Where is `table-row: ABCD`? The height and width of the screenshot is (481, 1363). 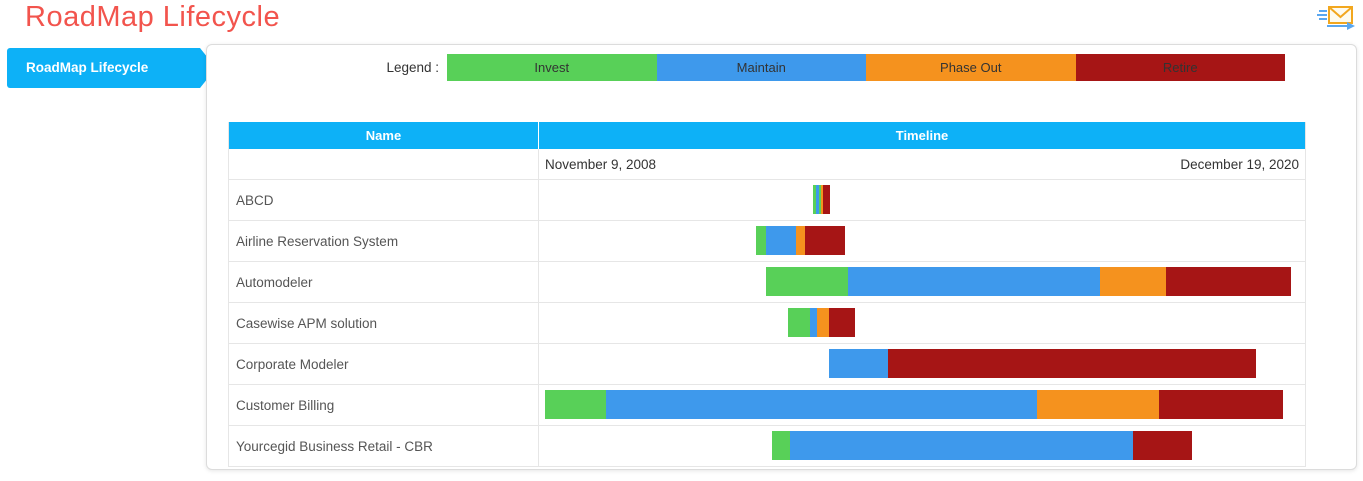 table-row: ABCD is located at coordinates (767, 199).